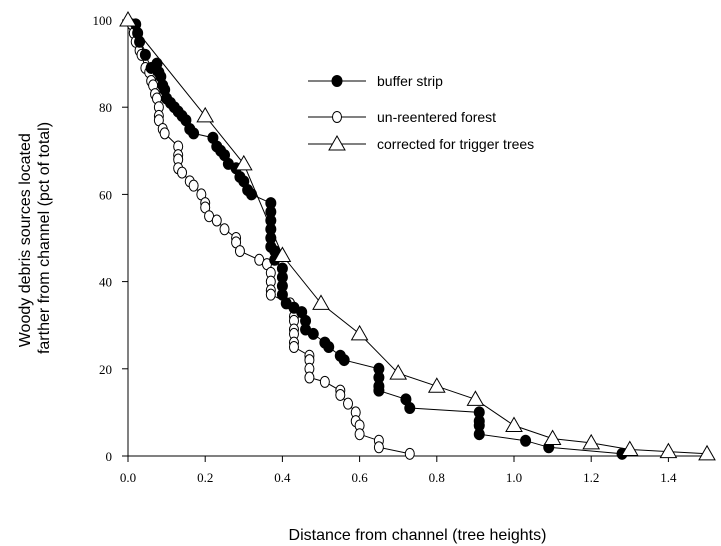 This screenshot has height=546, width=721. I want to click on y-axis: 0 20 40 60 80 100, so click(110, 238).